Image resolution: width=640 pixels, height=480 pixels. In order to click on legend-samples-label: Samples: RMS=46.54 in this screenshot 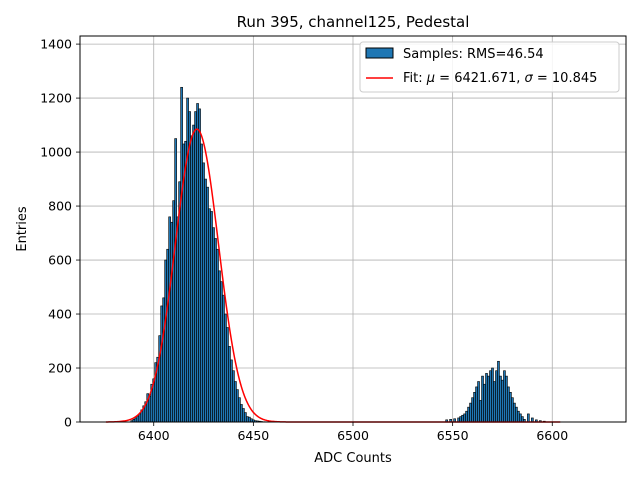, I will do `click(473, 54)`.